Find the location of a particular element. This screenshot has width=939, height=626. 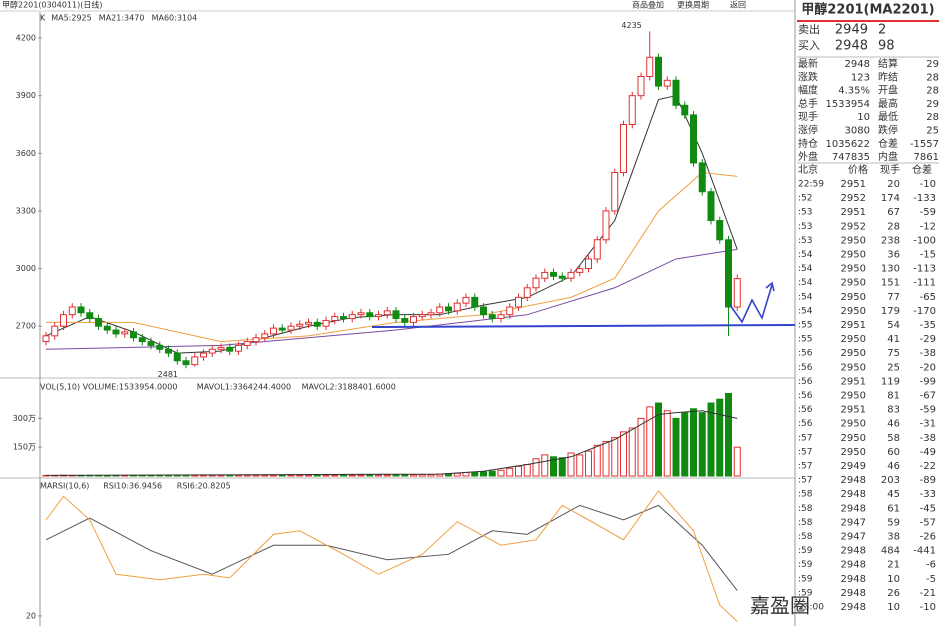

trade-volume: 41 is located at coordinates (893, 339).